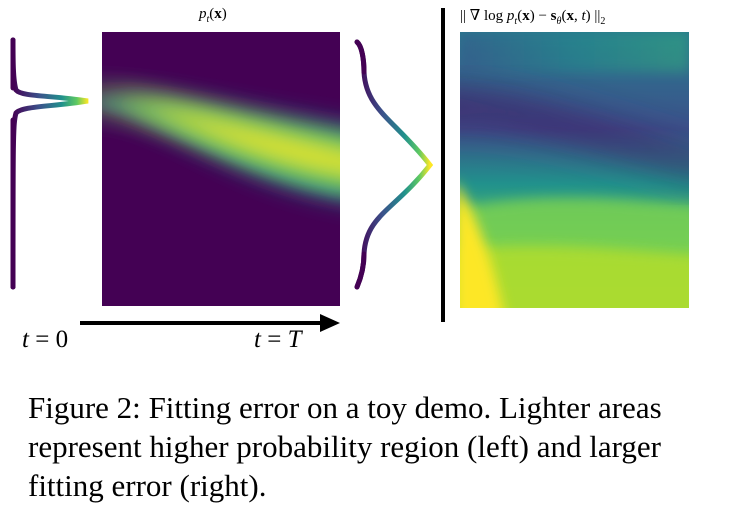 The width and height of the screenshot is (739, 511). Describe the element at coordinates (45, 339) in the screenshot. I see `time-start-label: t = 0` at that location.